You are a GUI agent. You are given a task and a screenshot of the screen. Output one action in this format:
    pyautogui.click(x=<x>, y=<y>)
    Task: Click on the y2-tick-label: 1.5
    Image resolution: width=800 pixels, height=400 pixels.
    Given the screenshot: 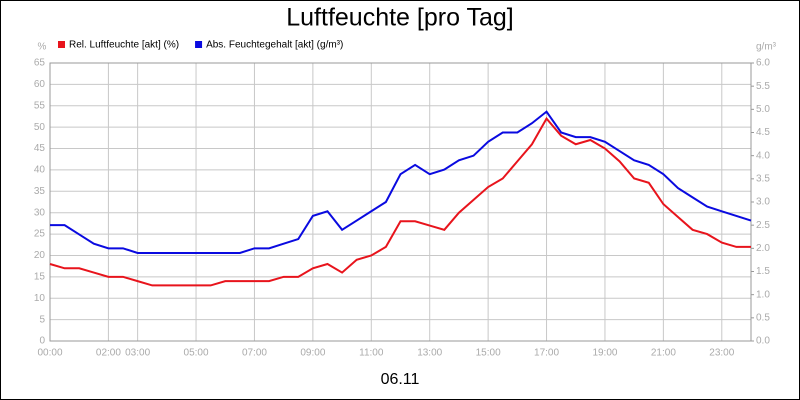 What is the action you would take?
    pyautogui.click(x=763, y=271)
    